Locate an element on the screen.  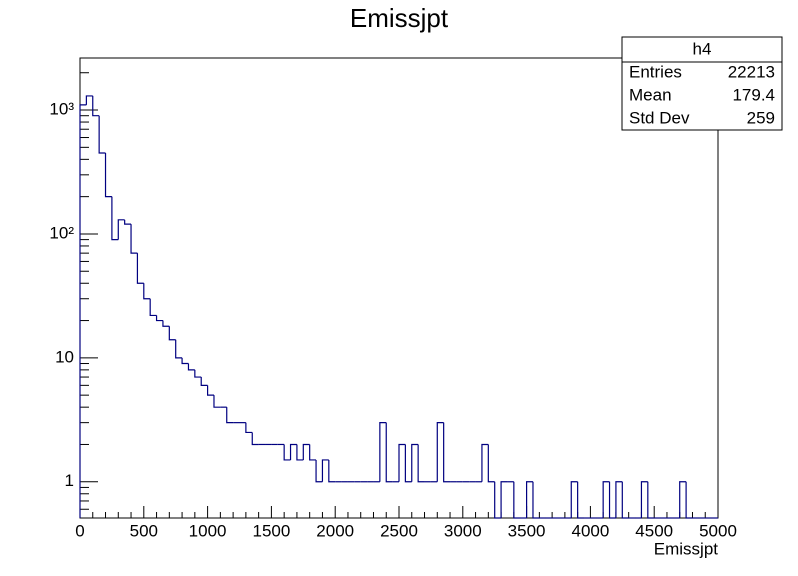
stats-value: 22213 is located at coordinates (751, 71).